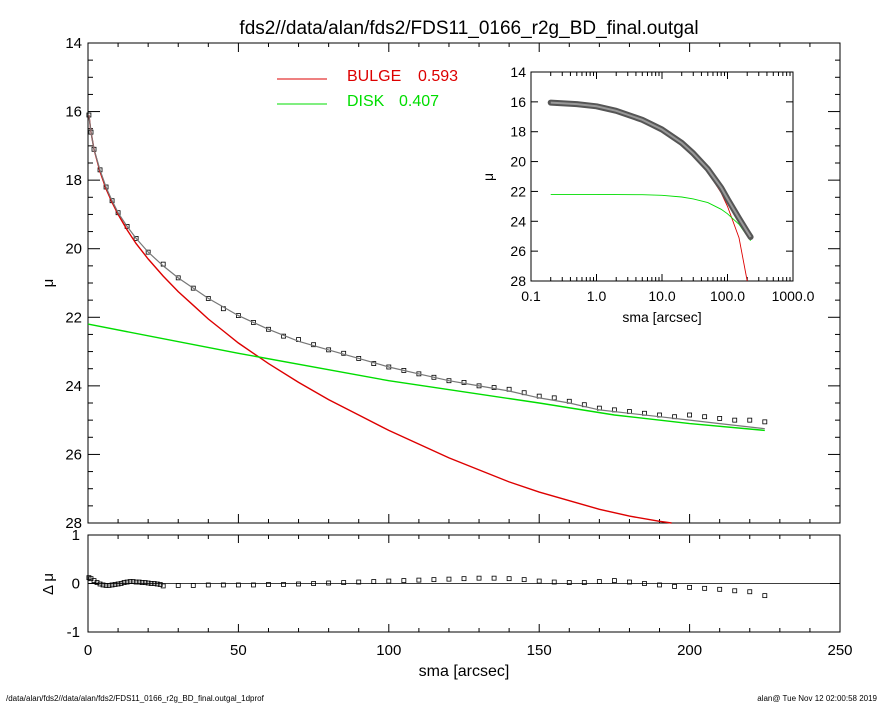  What do you see at coordinates (839, 650) in the screenshot?
I see `x-tick-label: 250` at bounding box center [839, 650].